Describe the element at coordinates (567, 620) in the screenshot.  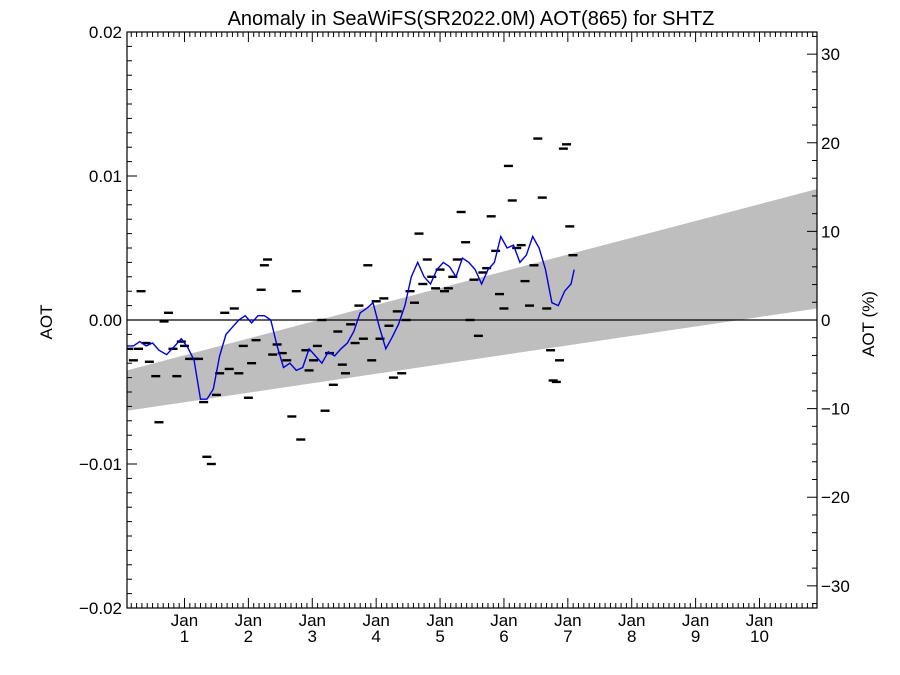
I see `x-tick-label-month-6: Jan` at that location.